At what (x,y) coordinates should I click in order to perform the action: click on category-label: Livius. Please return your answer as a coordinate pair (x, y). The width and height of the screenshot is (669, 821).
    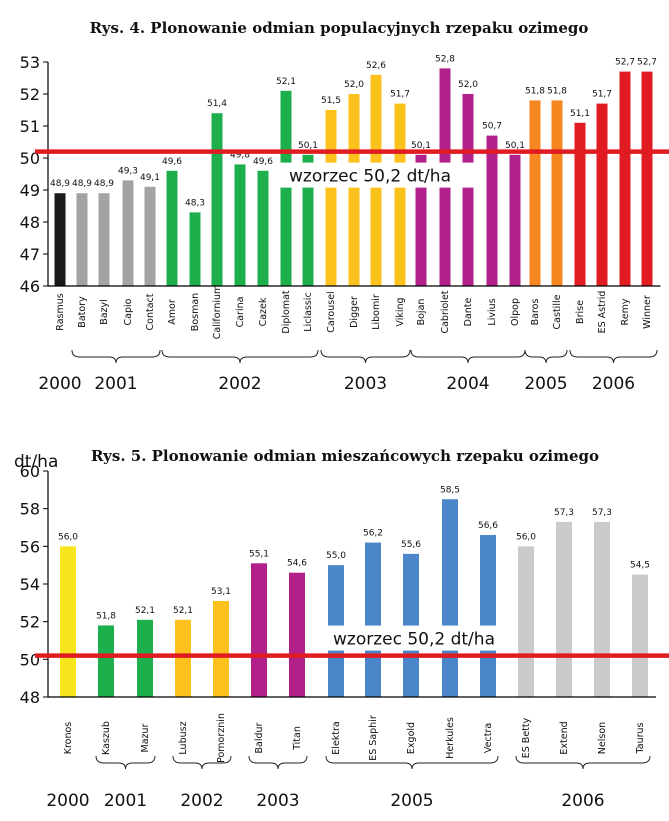
    Looking at the image, I should click on (492, 311).